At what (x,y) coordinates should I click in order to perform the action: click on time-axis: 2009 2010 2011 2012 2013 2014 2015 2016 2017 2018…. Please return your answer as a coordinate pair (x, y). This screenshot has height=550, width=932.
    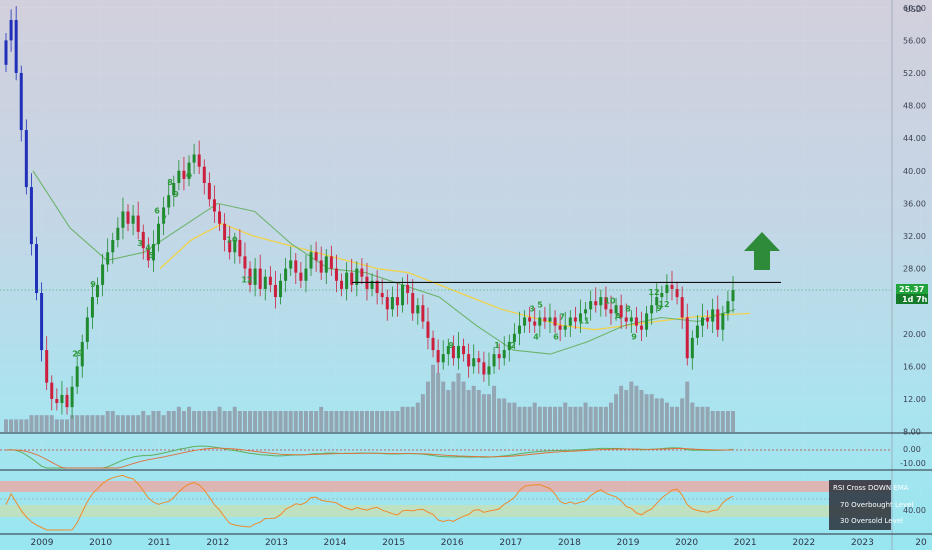
    Looking at the image, I should click on (479, 543).